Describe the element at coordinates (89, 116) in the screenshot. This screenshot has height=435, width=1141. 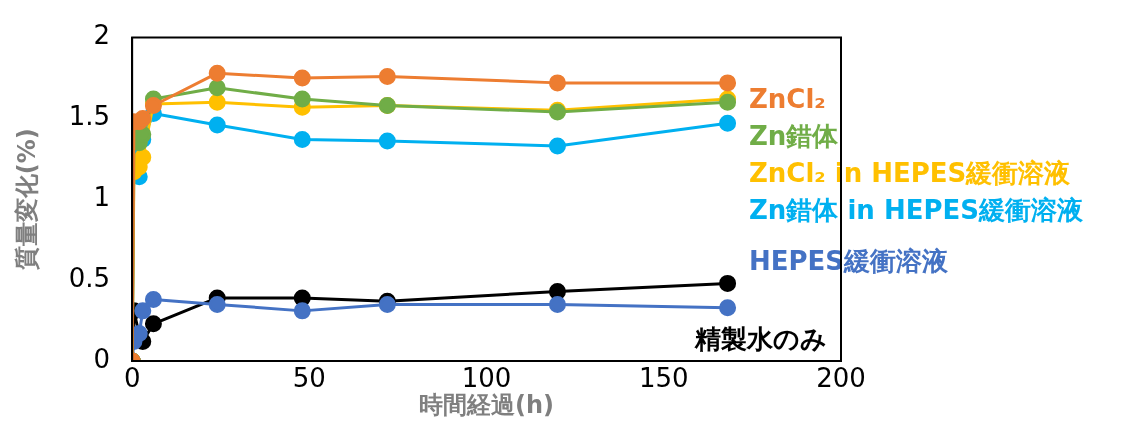
I see `y-tick-label: 1.5` at that location.